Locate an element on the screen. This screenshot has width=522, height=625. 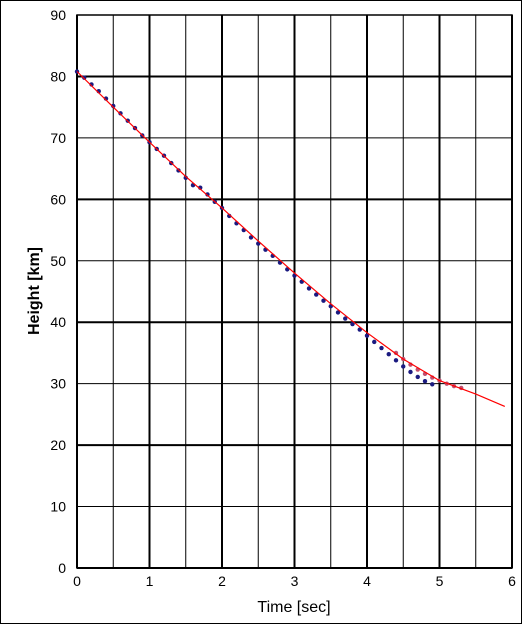
x-tick-label: 4 is located at coordinates (367, 581).